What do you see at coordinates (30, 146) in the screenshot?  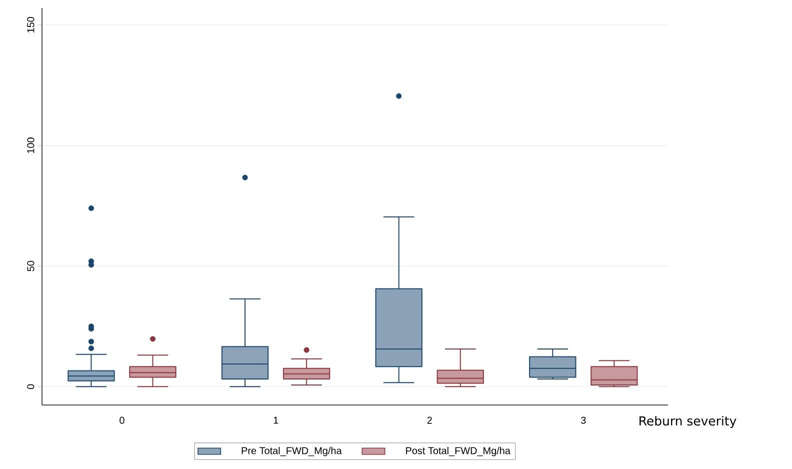 I see `y-tick-label: 100` at bounding box center [30, 146].